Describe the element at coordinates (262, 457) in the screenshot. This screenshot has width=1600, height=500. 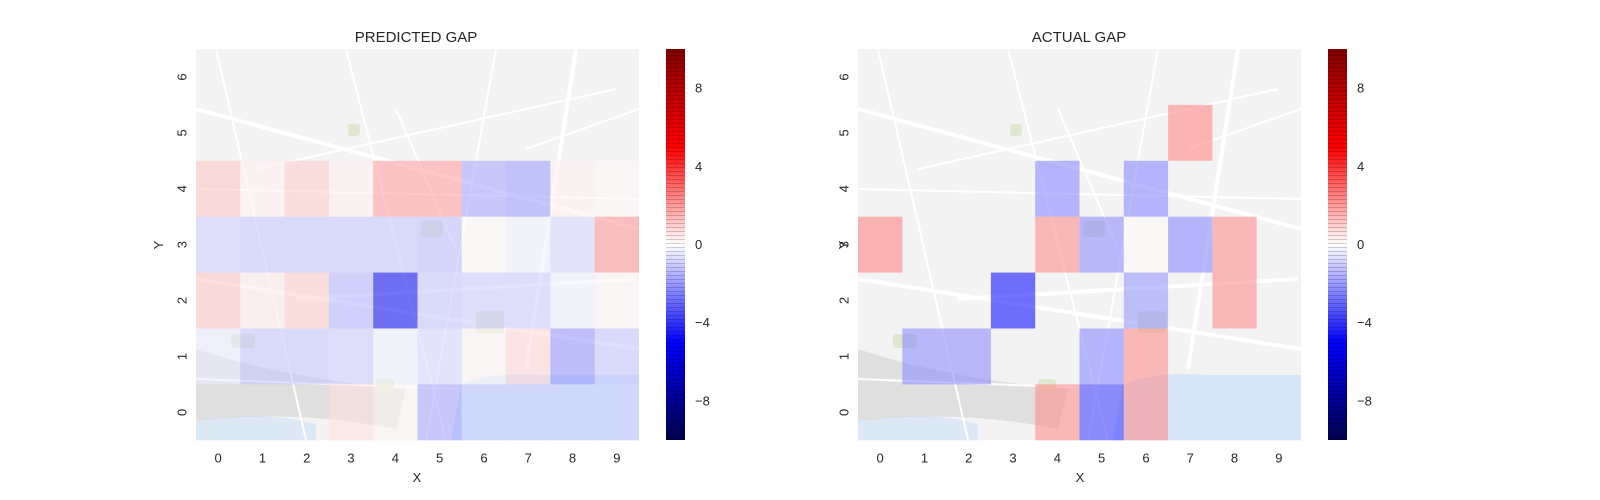
I see `x-tick-label: 1` at that location.